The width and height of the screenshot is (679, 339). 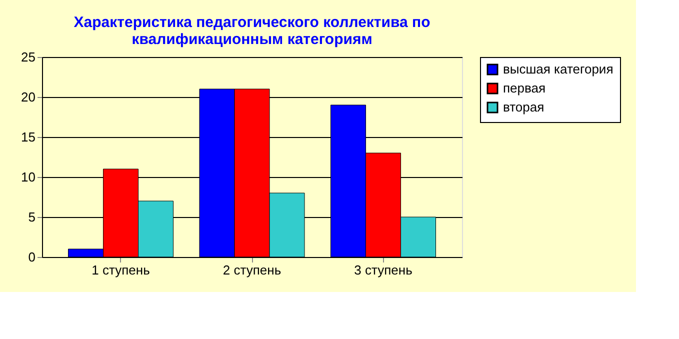 What do you see at coordinates (523, 107) in the screenshot?
I see `legend-label: вторая` at bounding box center [523, 107].